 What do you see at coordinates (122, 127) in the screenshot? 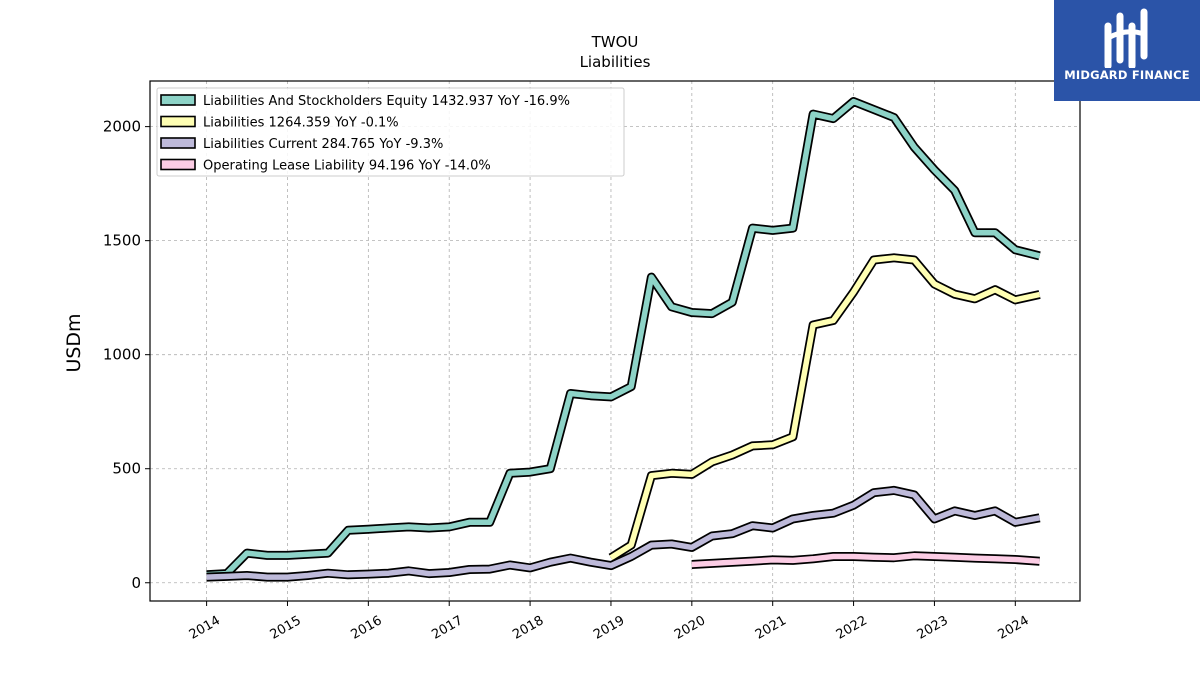
I see `y-tick-label: 2000` at bounding box center [122, 127].